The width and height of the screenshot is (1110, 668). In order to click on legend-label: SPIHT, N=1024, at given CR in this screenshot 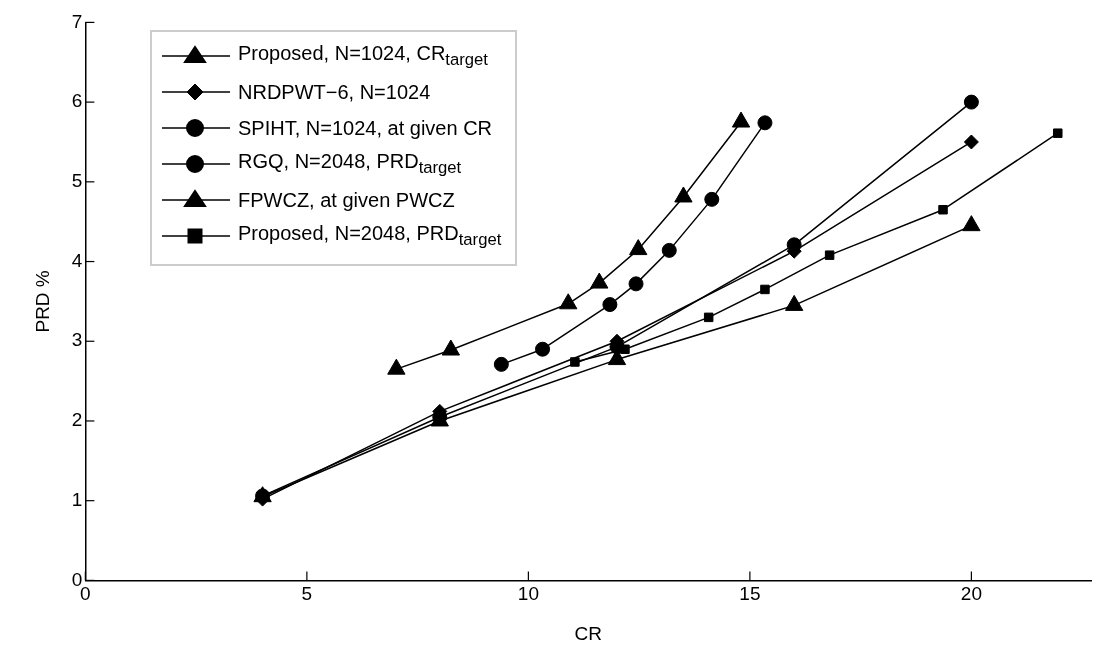, I will do `click(365, 128)`.